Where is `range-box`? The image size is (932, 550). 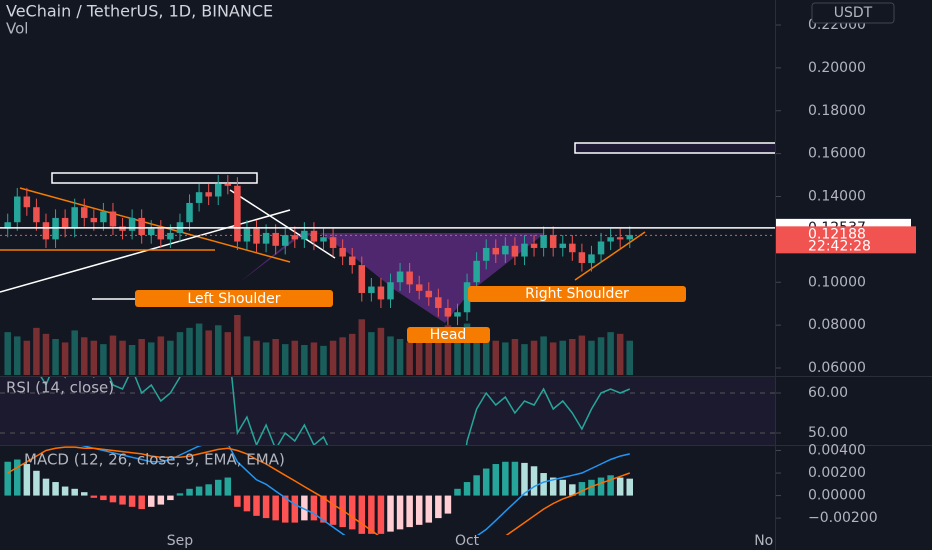
range-box is located at coordinates (674, 148).